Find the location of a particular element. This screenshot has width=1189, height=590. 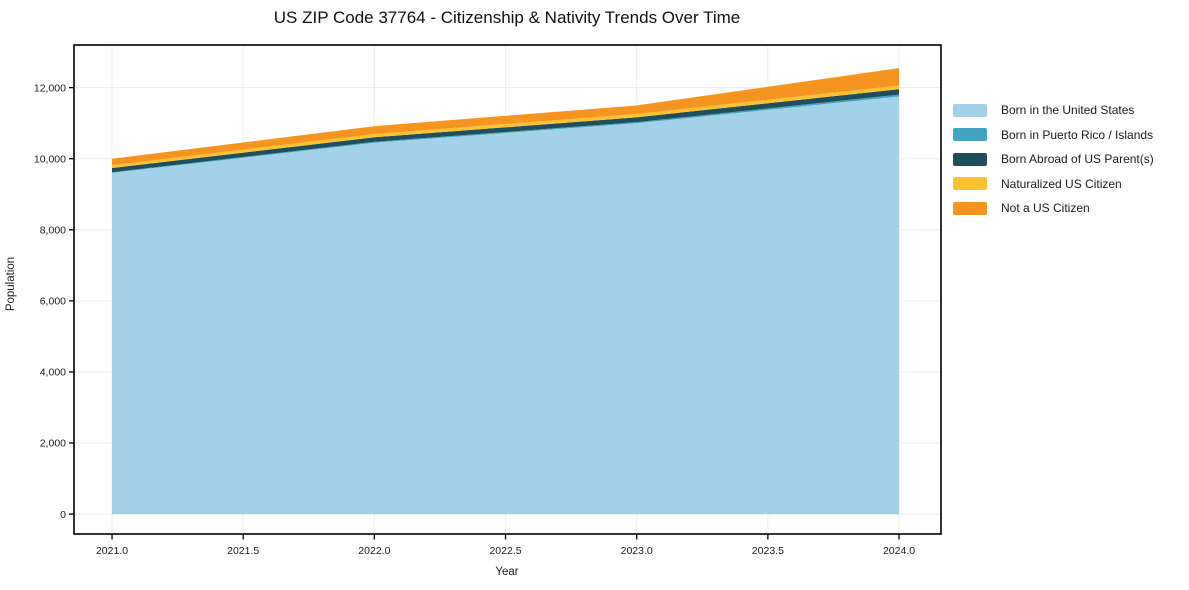

area-born-abroad-of-us-parent-s is located at coordinates (505, 131).